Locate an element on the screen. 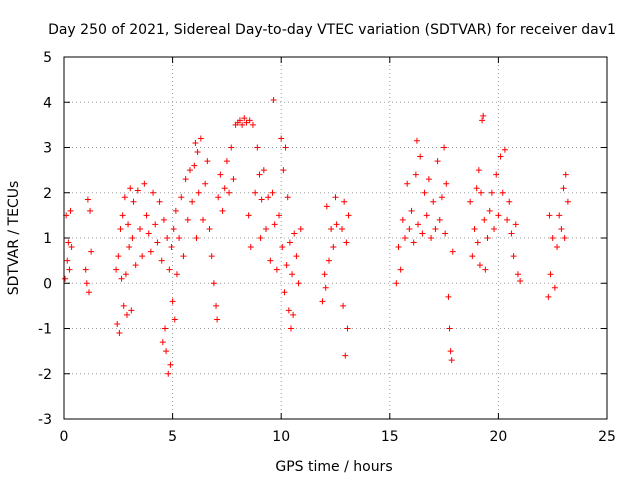 This screenshot has height=480, width=640. x-tick-label: 15 is located at coordinates (390, 437).